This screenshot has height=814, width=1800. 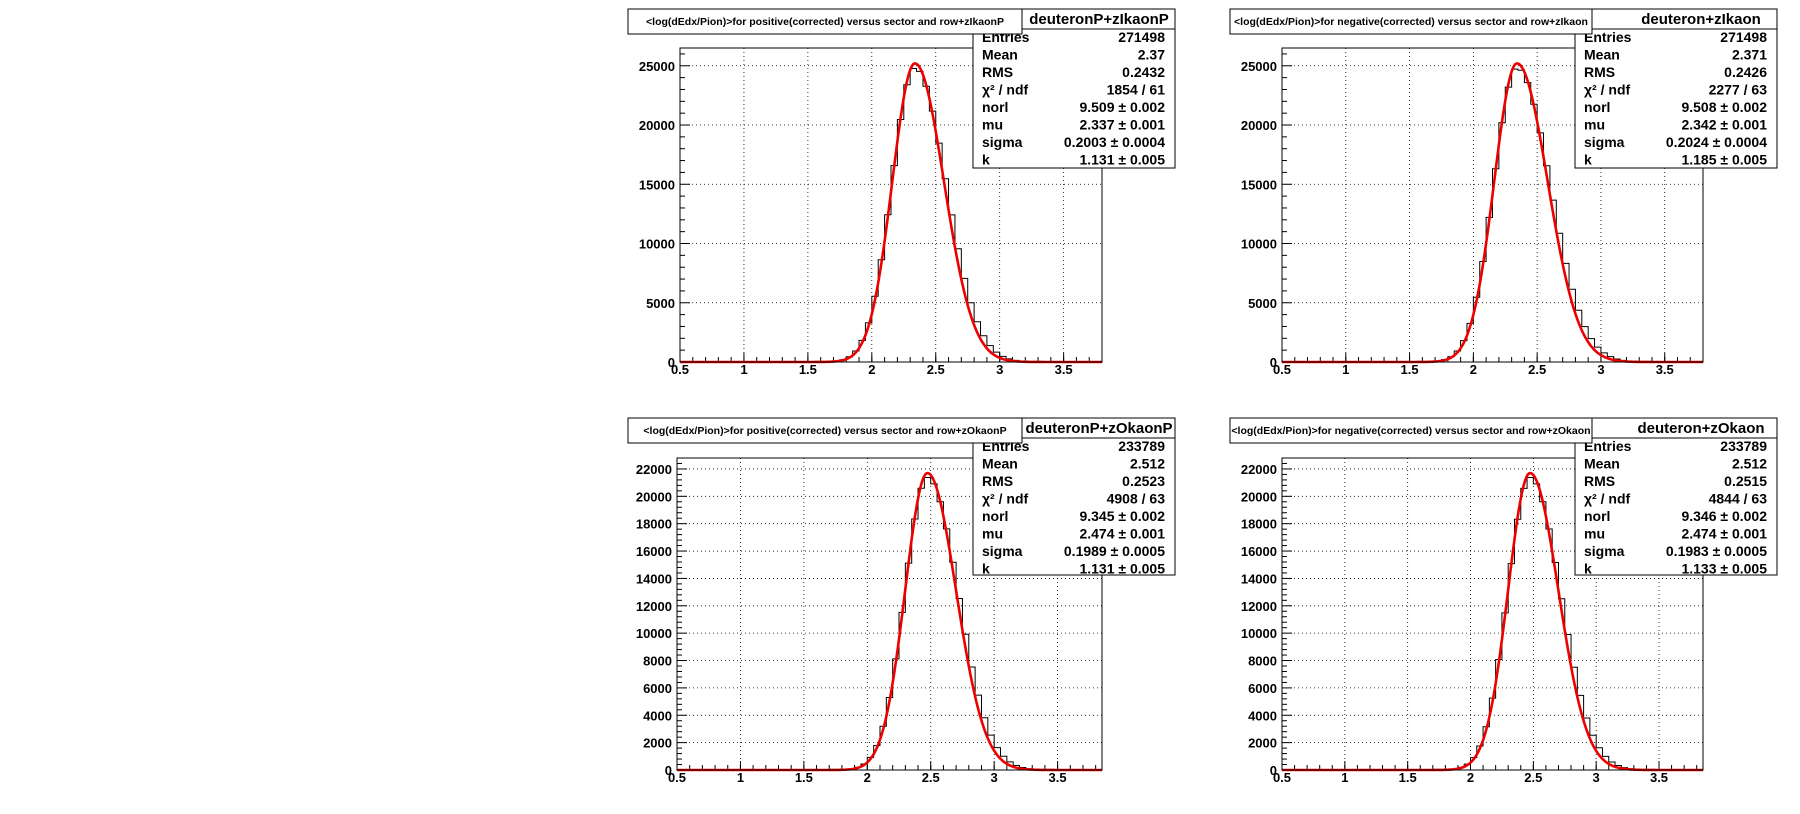 What do you see at coordinates (1151, 55) in the screenshot?
I see `stats-value: 2.37` at bounding box center [1151, 55].